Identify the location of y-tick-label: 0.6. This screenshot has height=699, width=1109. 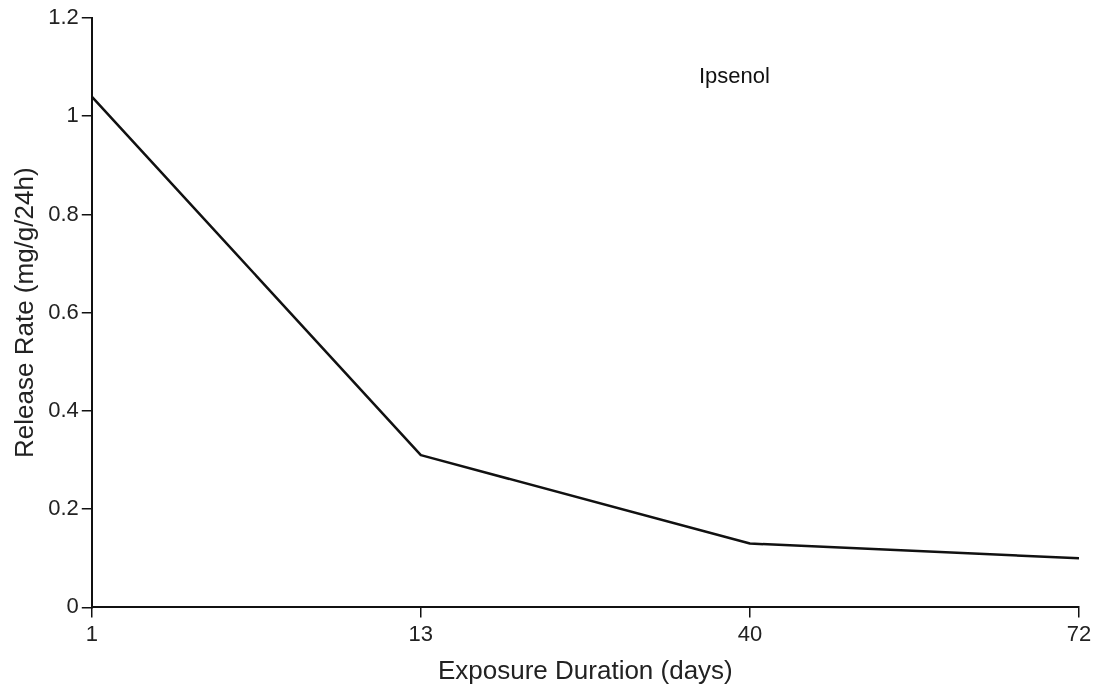
(63, 311).